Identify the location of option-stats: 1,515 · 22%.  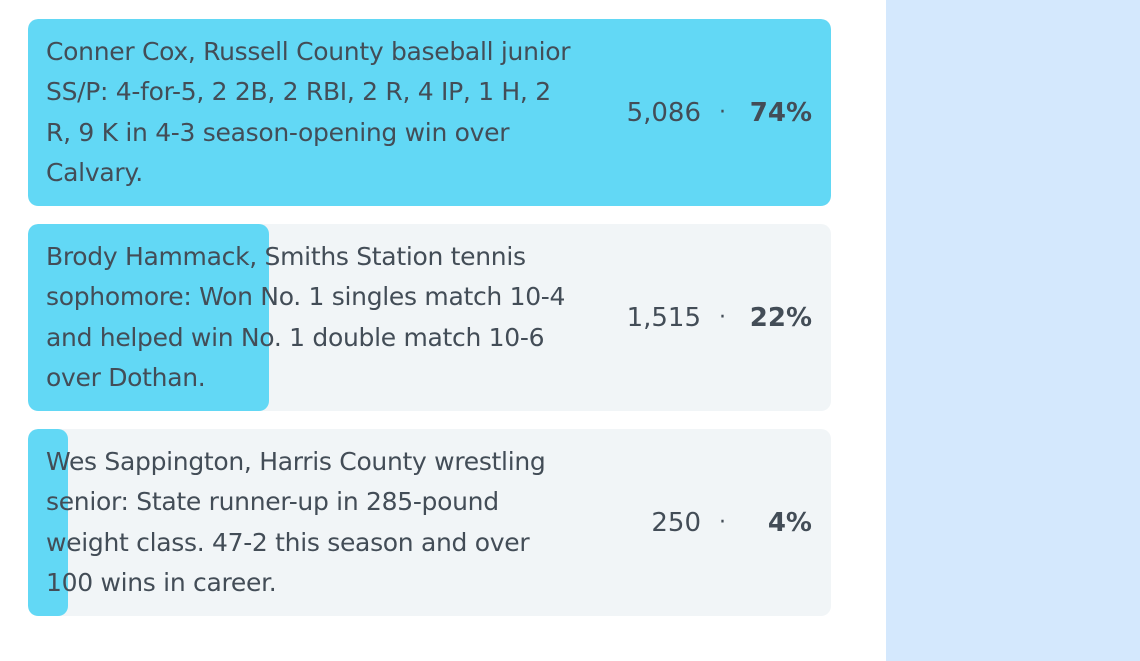
(694, 318).